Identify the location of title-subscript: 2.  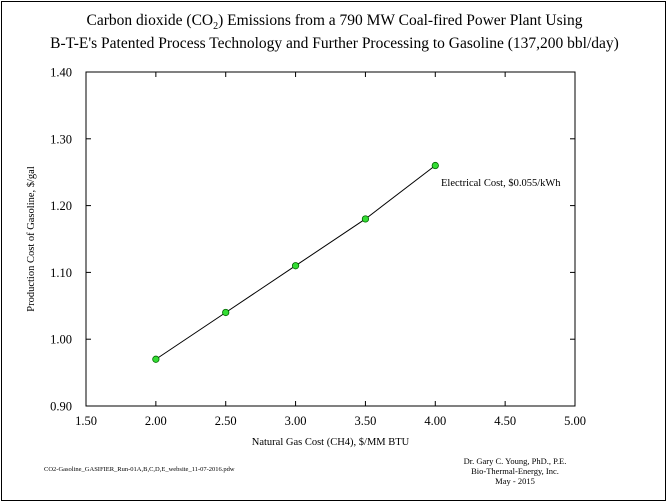
(216, 27).